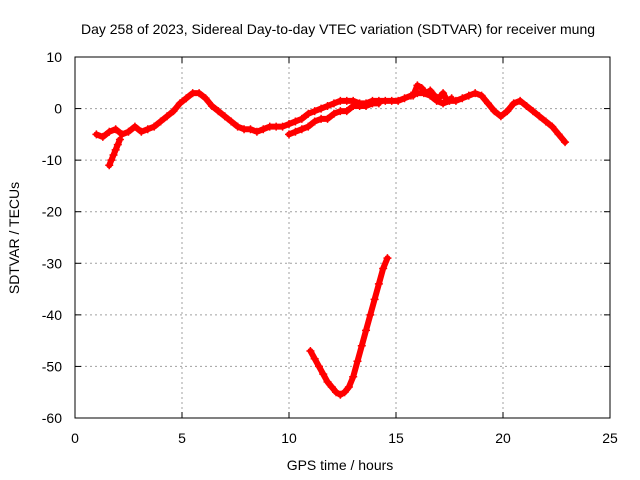  I want to click on y-tick-label: -20, so click(52, 212).